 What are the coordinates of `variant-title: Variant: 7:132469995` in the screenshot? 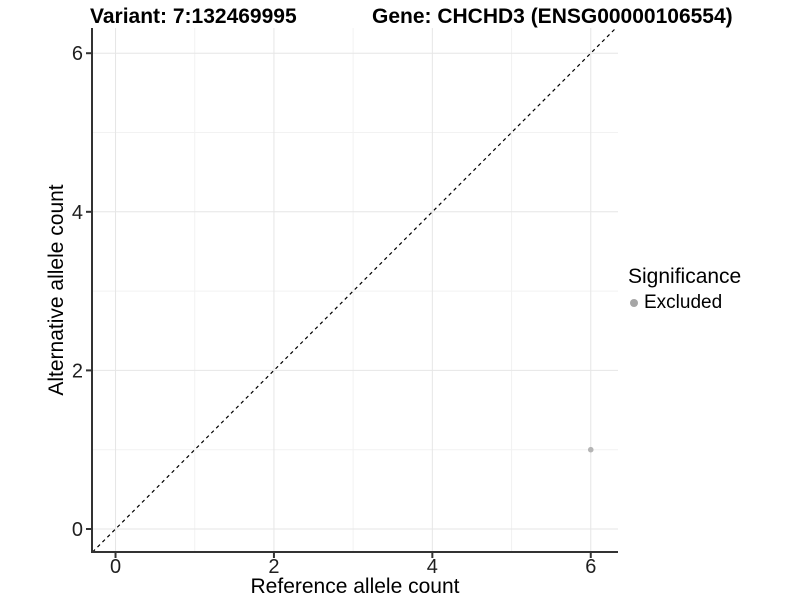 It's located at (193, 16).